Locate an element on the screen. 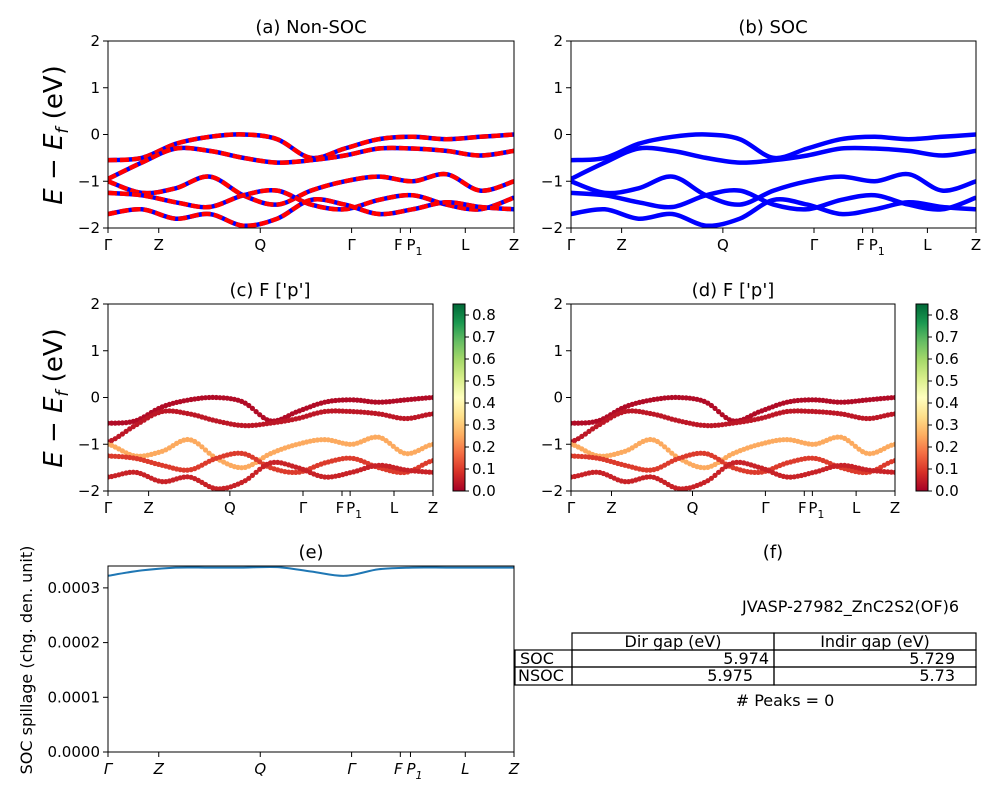 Image resolution: width=1000 pixels, height=800 pixels. colorbar-tick-label: 0.0 is located at coordinates (484, 491).